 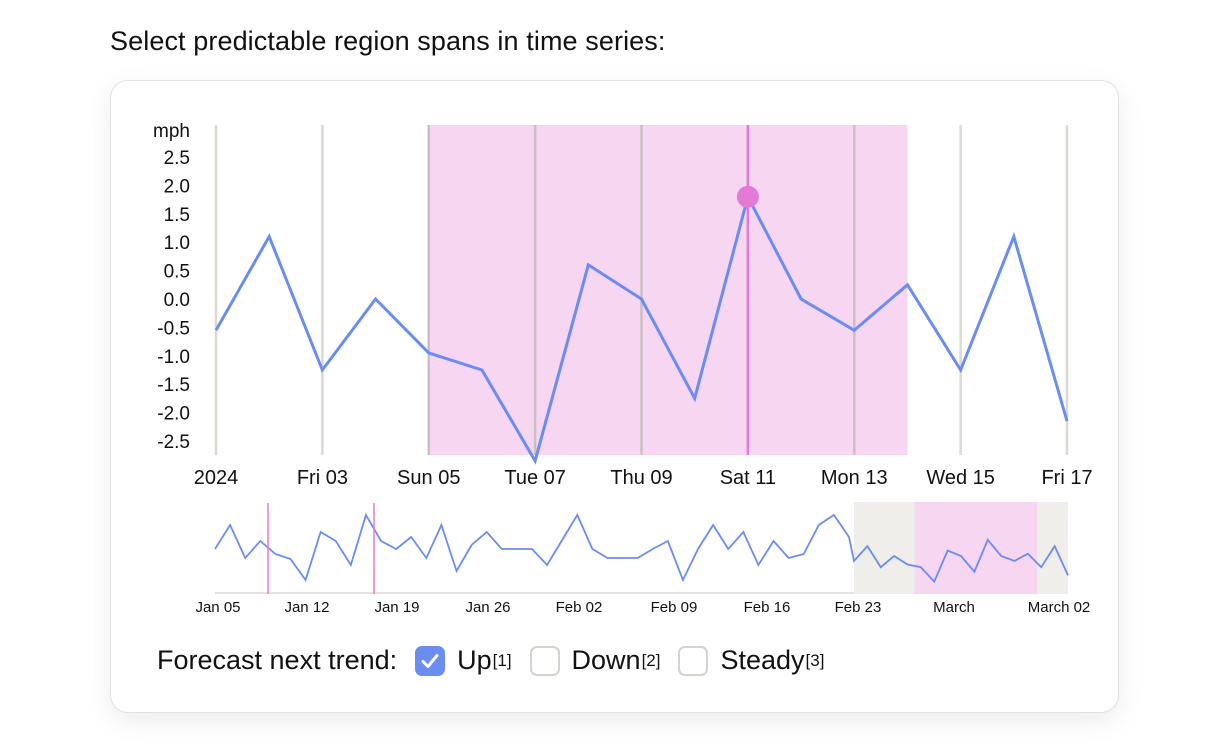 What do you see at coordinates (579, 607) in the screenshot?
I see `overview-tick-label: Feb 02` at bounding box center [579, 607].